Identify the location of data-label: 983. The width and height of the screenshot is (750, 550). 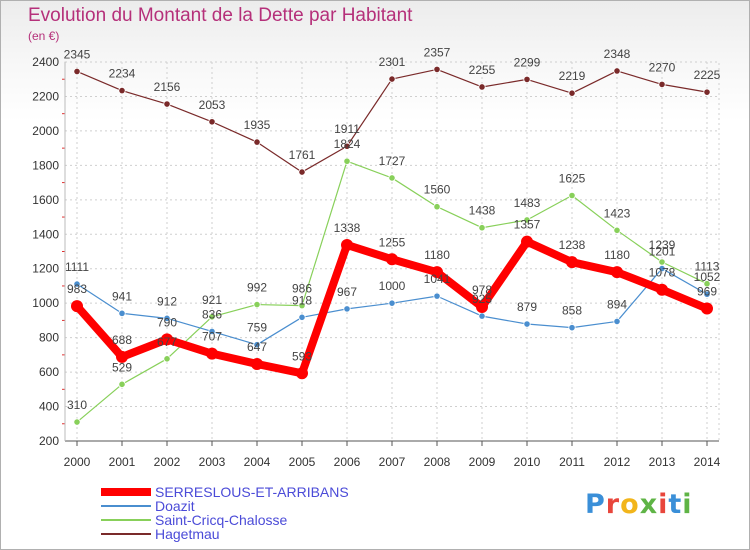
(77, 289).